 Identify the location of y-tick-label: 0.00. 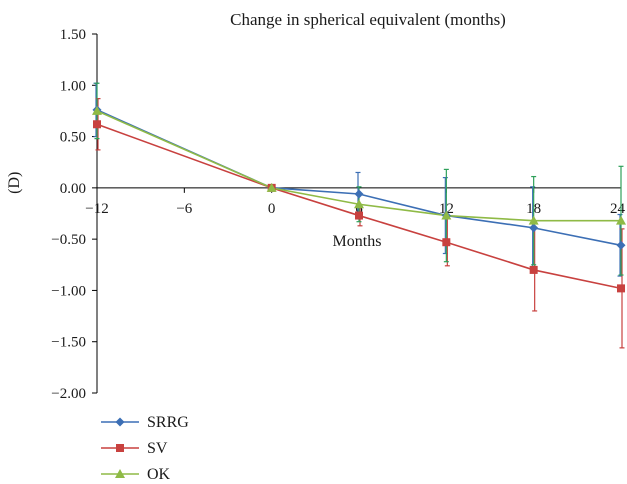
(73, 189).